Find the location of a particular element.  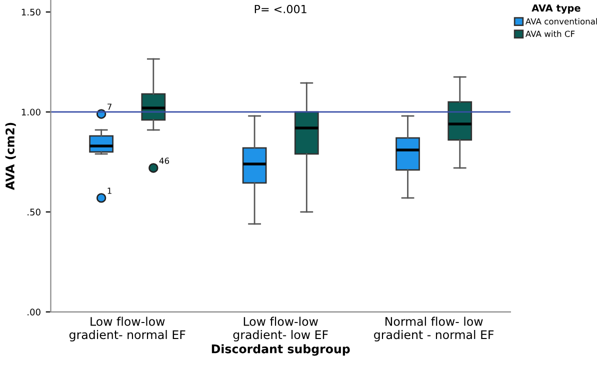

y-tick-label: 1.50 is located at coordinates (31, 12).